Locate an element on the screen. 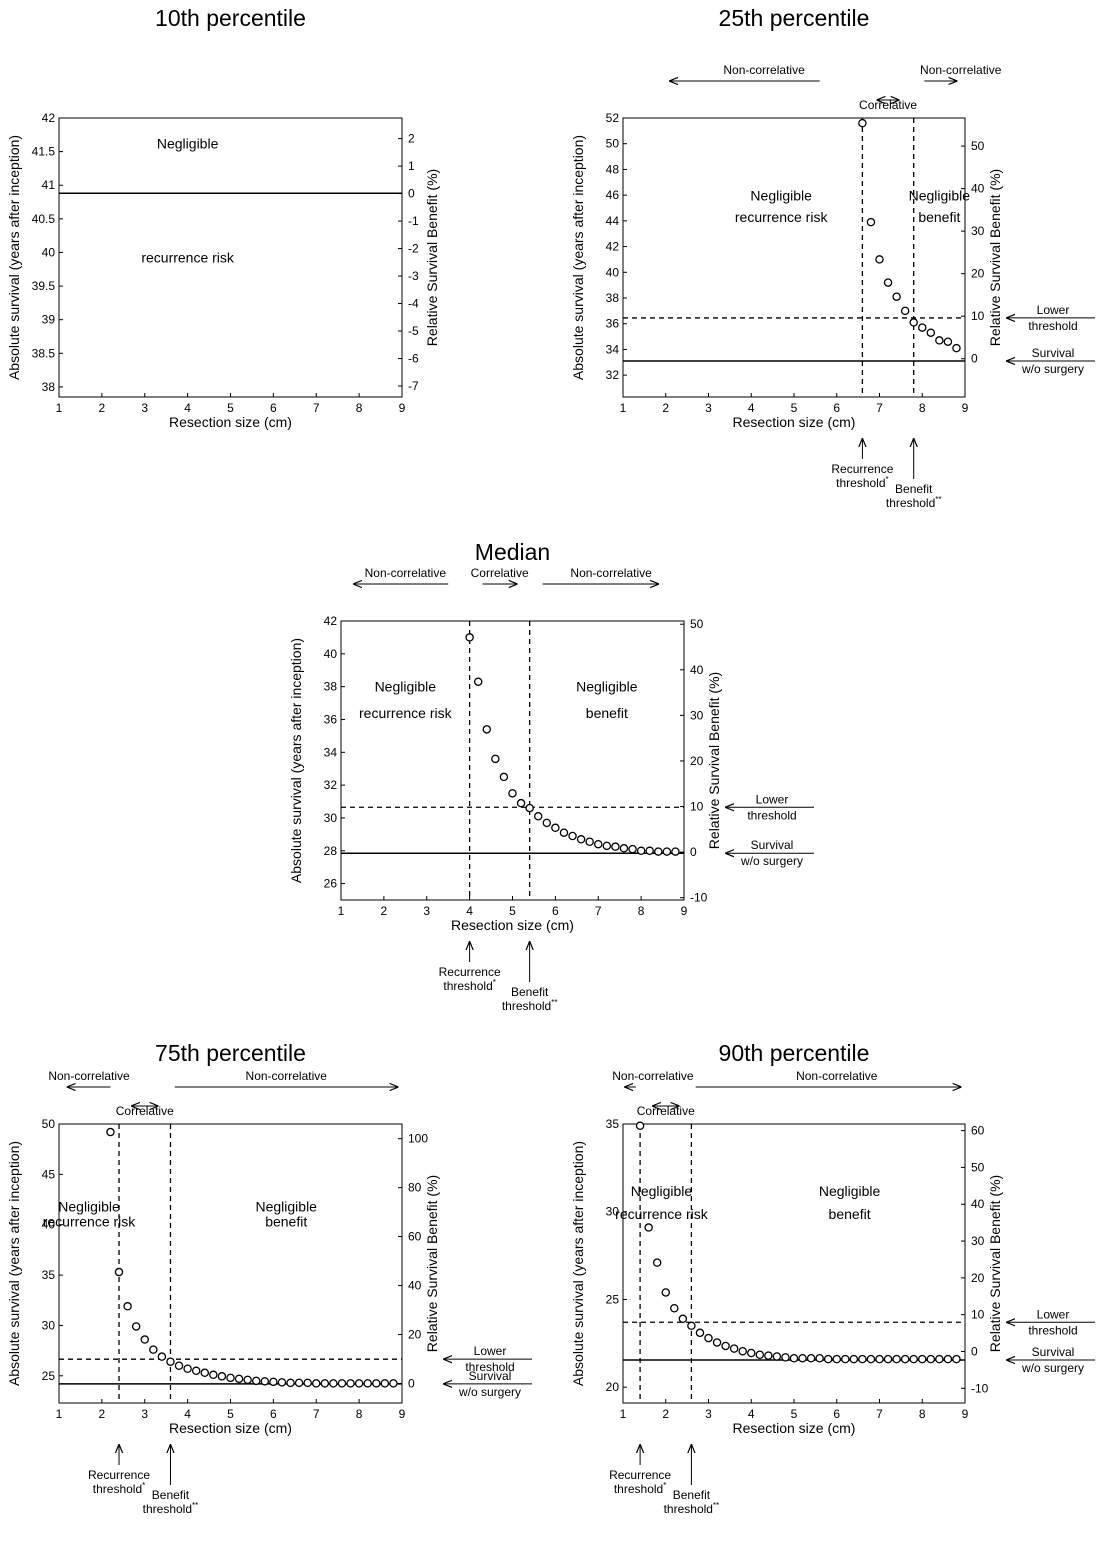  y2-tick-label: -2 is located at coordinates (413, 249).